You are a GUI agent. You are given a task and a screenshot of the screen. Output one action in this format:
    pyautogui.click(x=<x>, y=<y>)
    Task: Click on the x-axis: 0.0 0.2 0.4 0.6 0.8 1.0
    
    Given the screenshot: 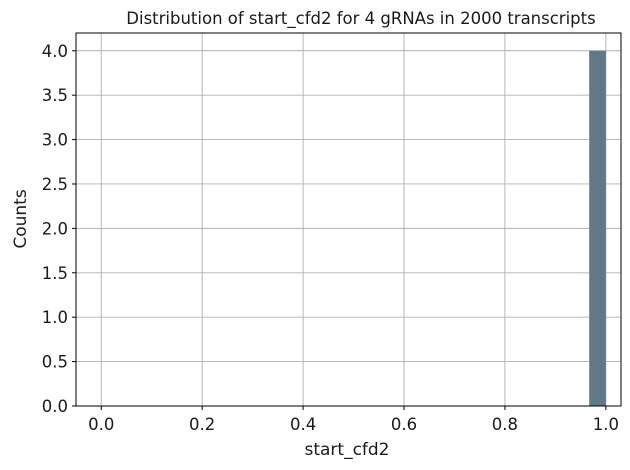 What is the action you would take?
    pyautogui.click(x=353, y=420)
    